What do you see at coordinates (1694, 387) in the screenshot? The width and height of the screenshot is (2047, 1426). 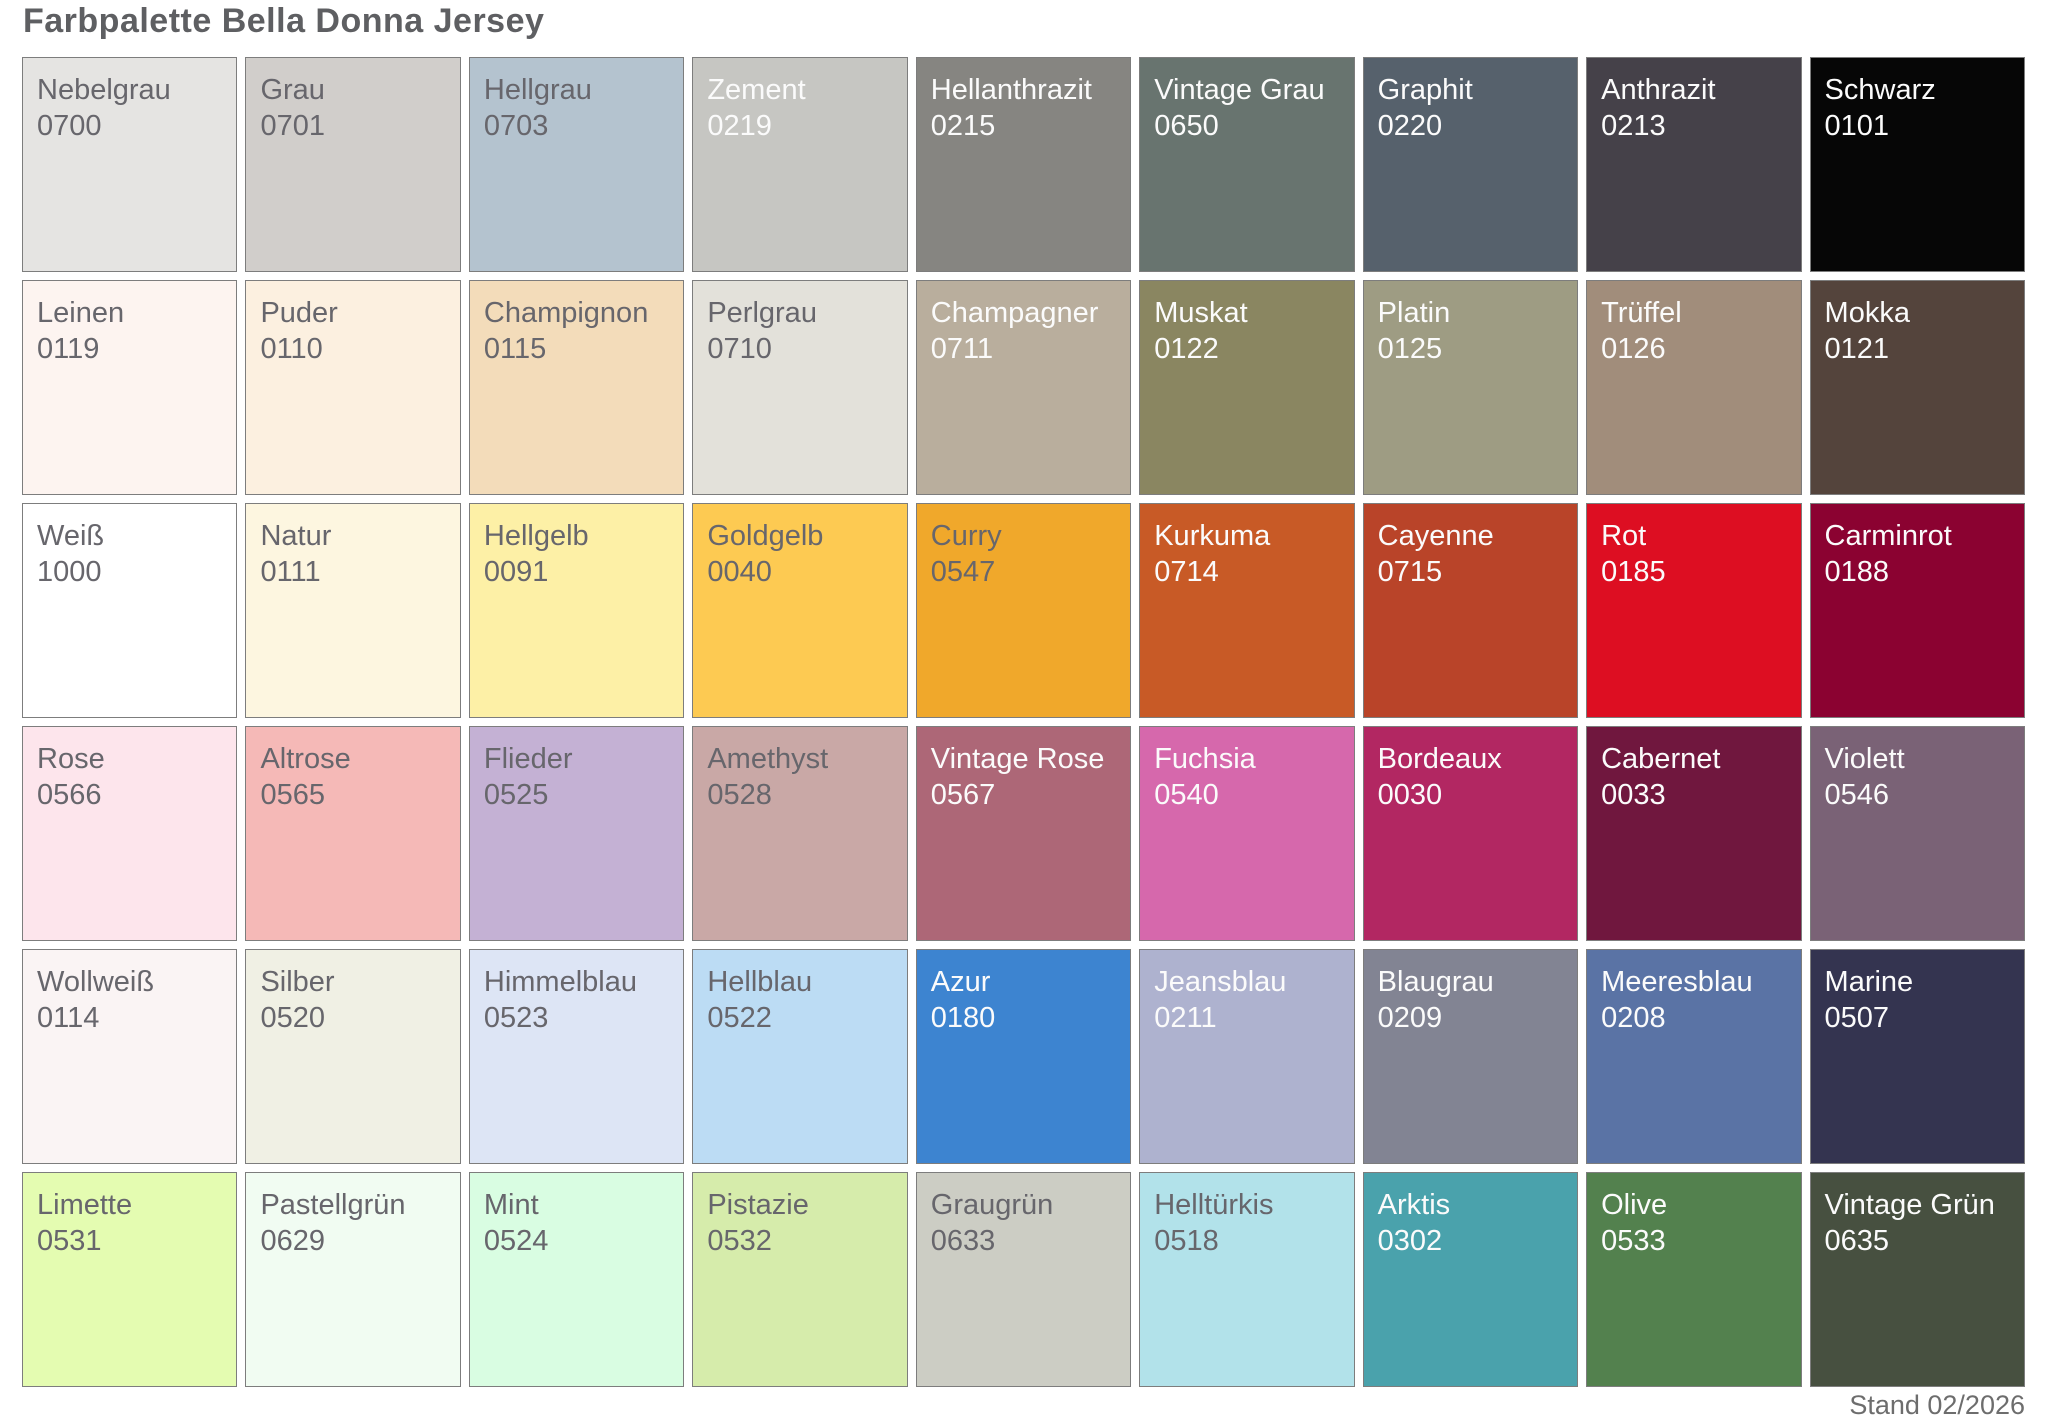 I see `swatch-0126: Trüffel 0126` at bounding box center [1694, 387].